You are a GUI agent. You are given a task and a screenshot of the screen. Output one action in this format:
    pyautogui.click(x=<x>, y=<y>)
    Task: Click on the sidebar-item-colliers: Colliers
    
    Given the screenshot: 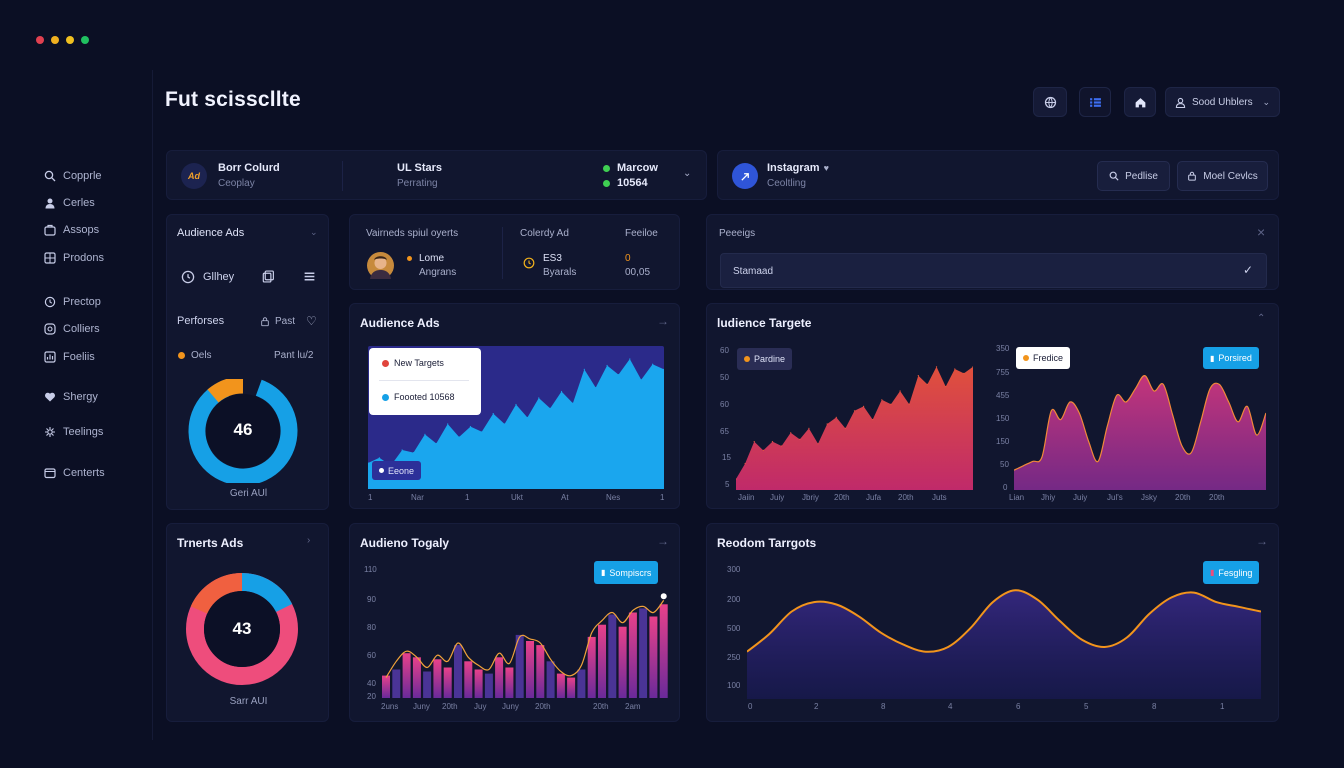 What is the action you would take?
    pyautogui.click(x=72, y=329)
    